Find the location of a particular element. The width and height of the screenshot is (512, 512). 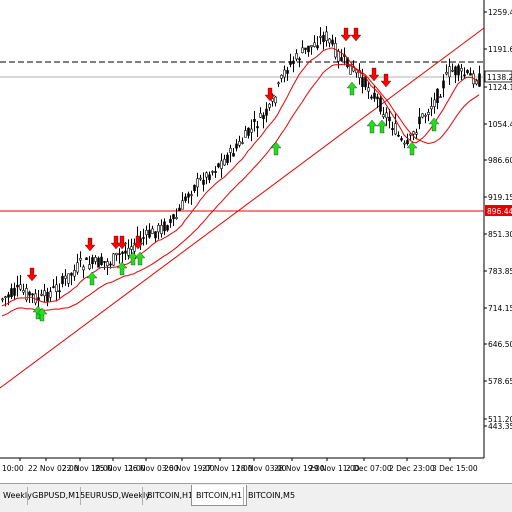

time-axis-label: 28 Nov 19:00 is located at coordinates (299, 468).